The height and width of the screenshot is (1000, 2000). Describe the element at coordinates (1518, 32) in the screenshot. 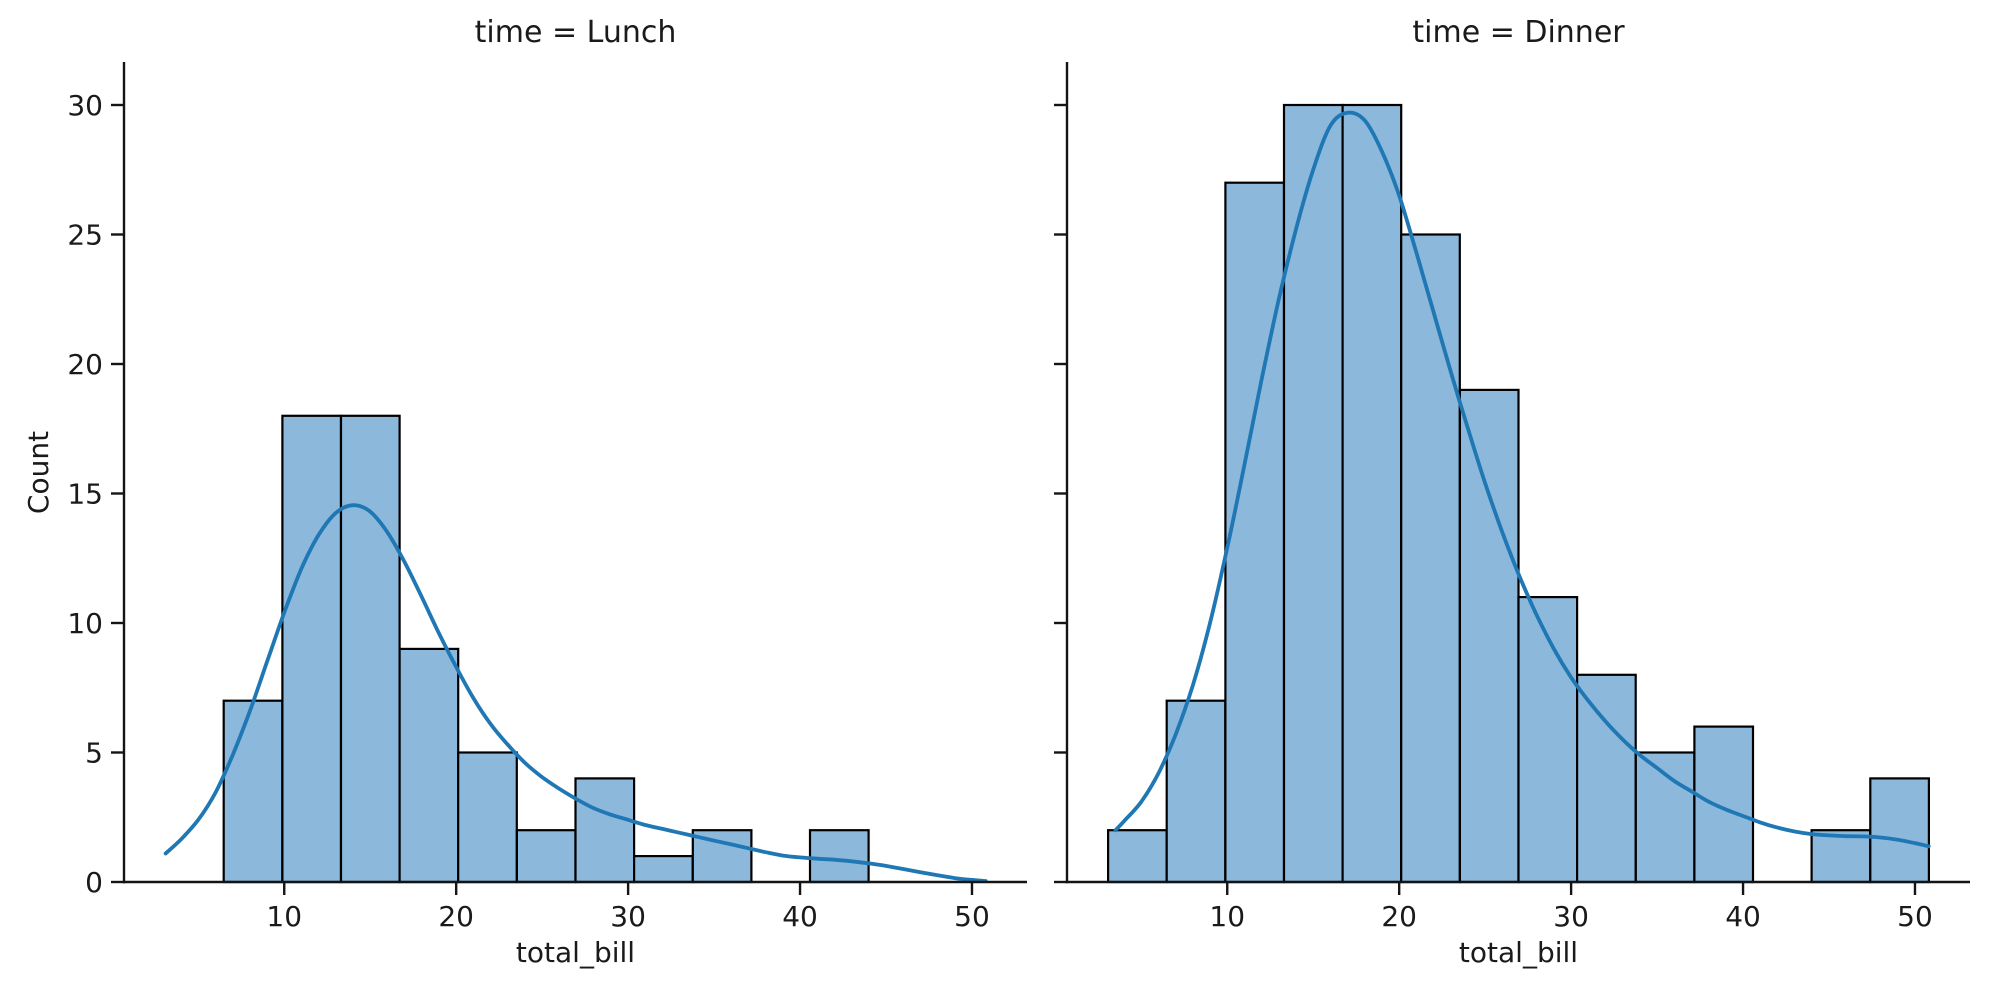

I see `facet-title-dinner: time = Dinner` at that location.